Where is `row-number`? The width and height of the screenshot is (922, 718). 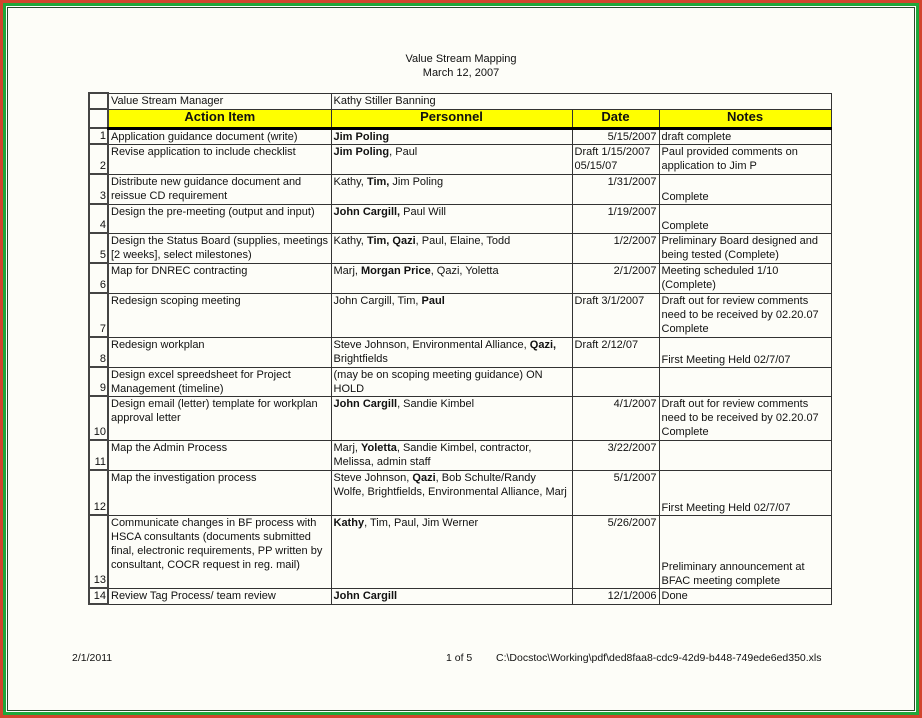 row-number is located at coordinates (98, 101).